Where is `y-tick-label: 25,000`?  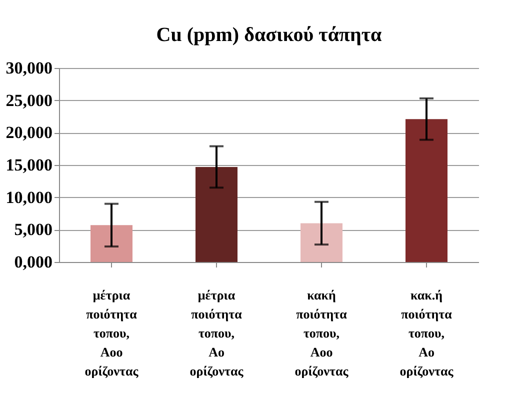 y-tick-label: 25,000 is located at coordinates (29, 100).